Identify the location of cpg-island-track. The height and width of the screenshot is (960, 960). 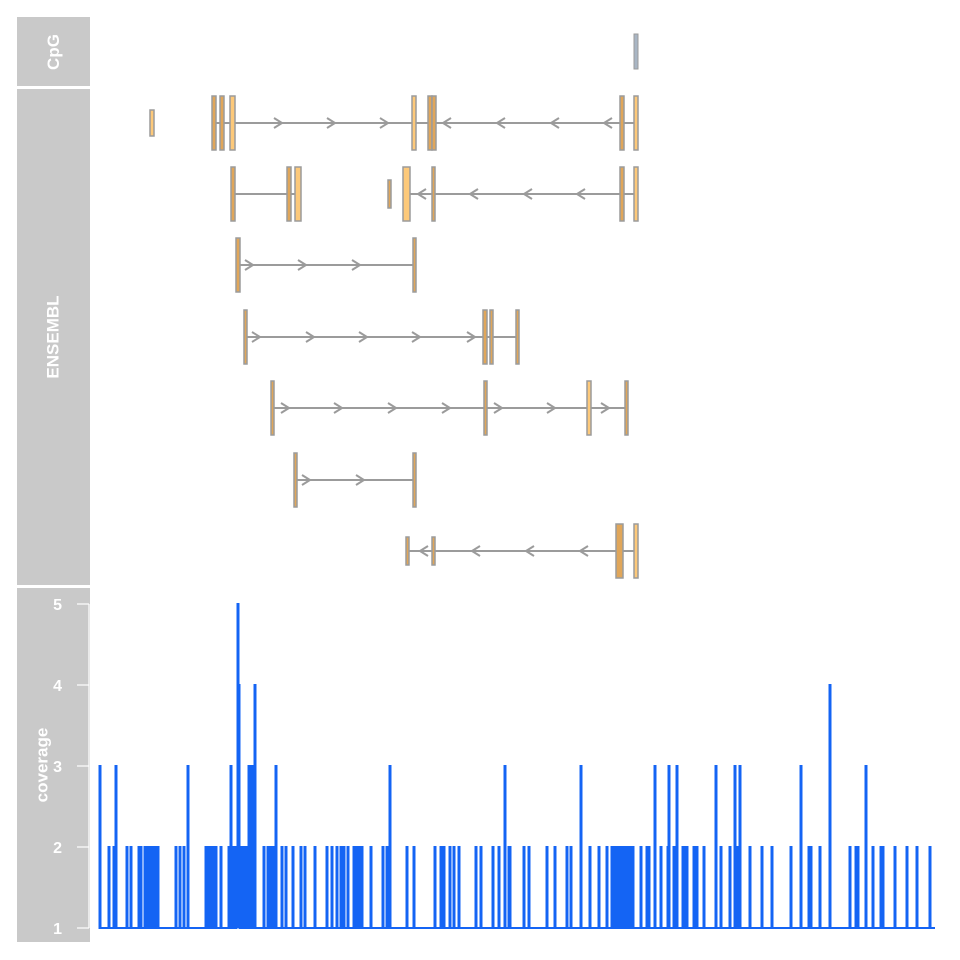
(636, 51).